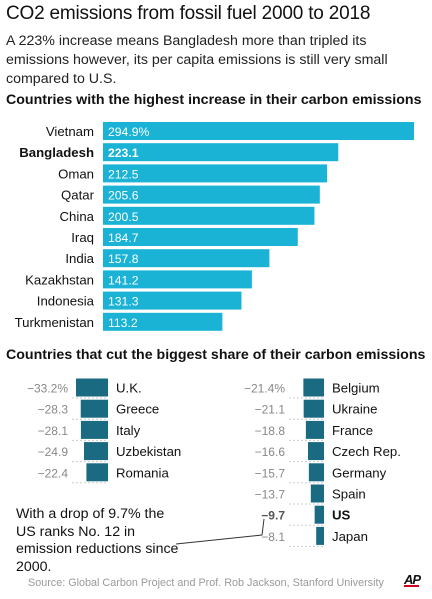 The width and height of the screenshot is (432, 599). What do you see at coordinates (270, 473) in the screenshot?
I see `cut-value-label-germany: −15.7` at bounding box center [270, 473].